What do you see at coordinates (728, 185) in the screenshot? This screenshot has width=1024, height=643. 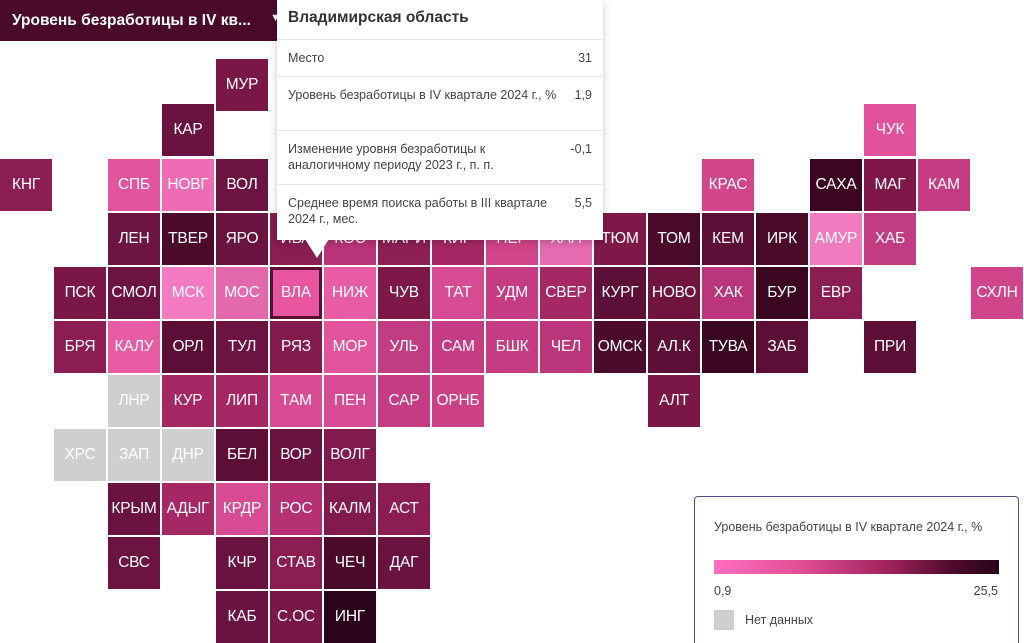 I see `region-tile: КРАС` at bounding box center [728, 185].